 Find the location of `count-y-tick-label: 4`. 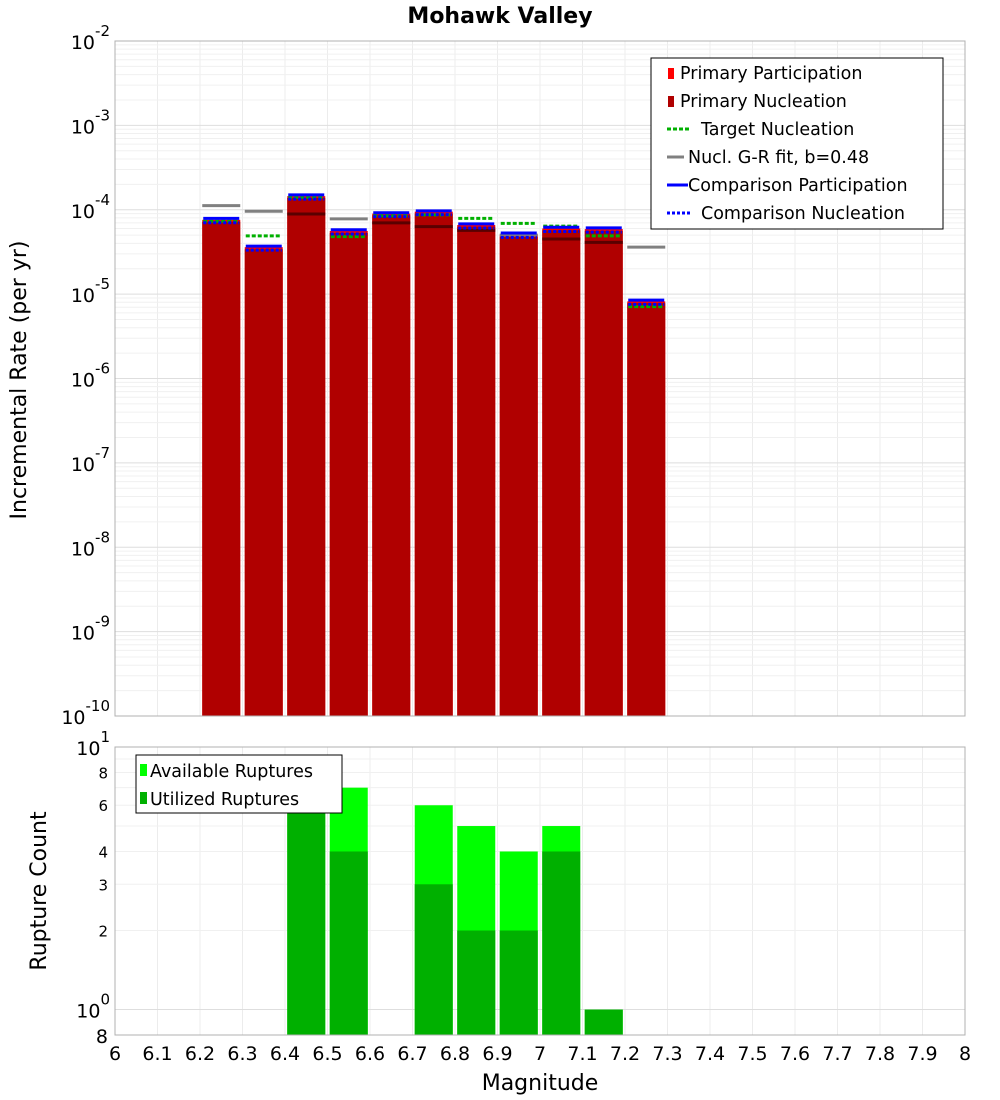

count-y-tick-label: 4 is located at coordinates (103, 852).